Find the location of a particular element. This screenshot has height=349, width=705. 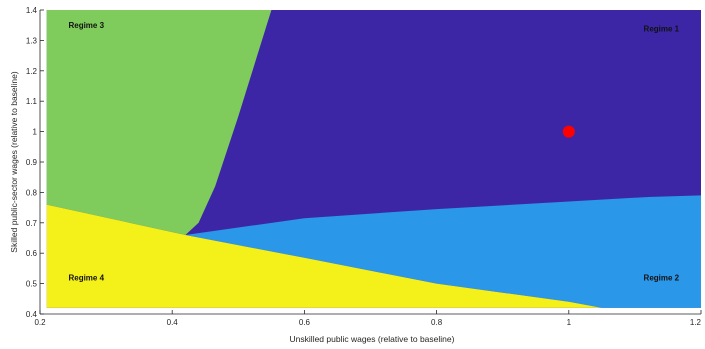

y-tick-label: 0.9 is located at coordinates (32, 162).